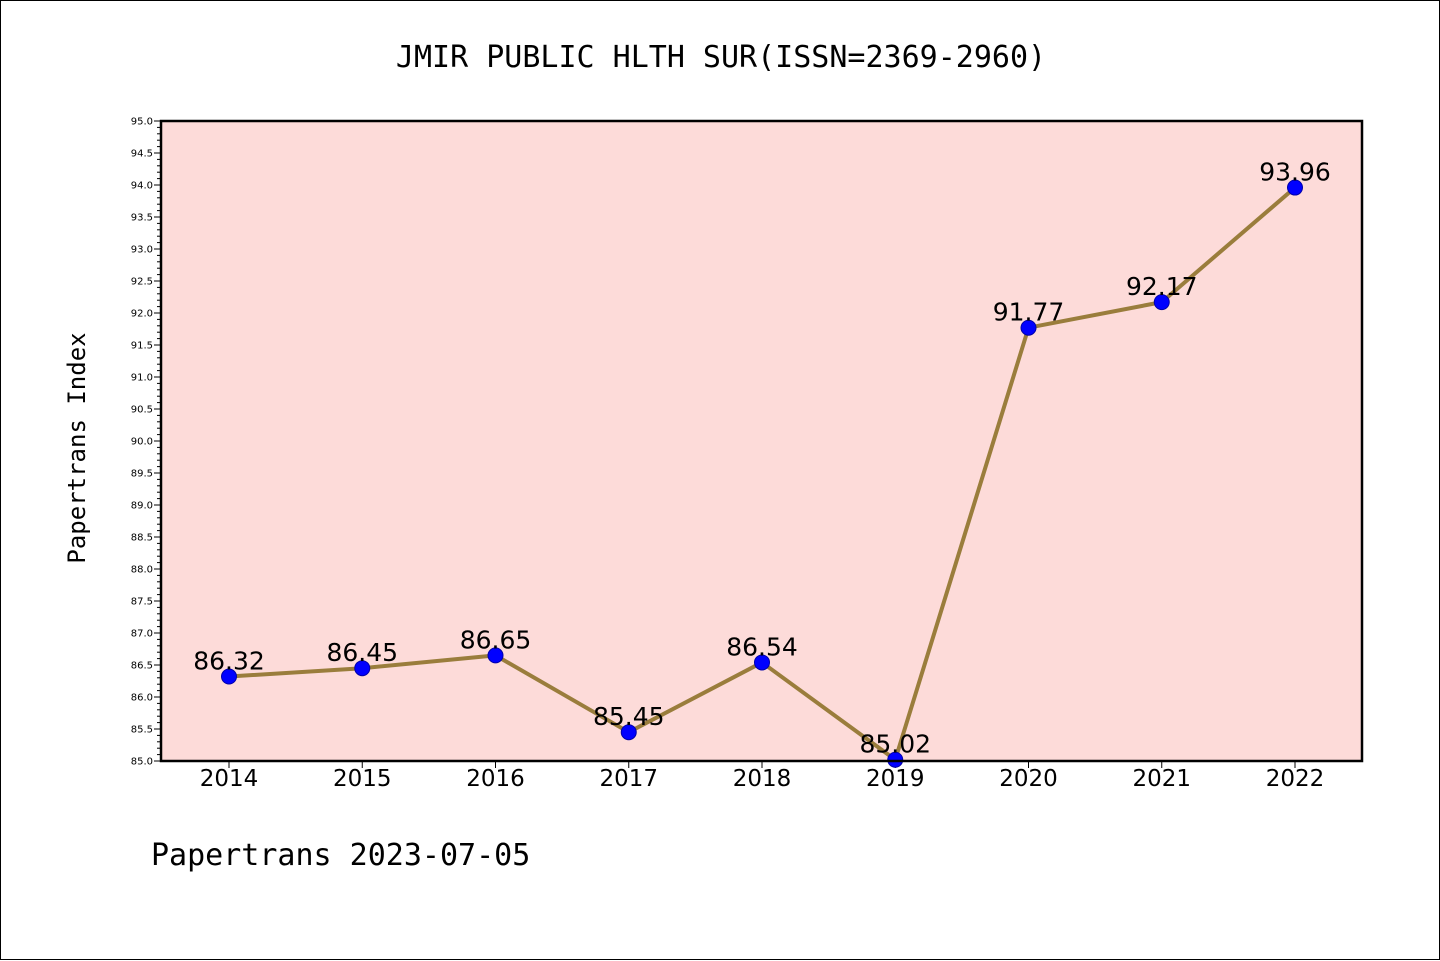 The image size is (1440, 961). What do you see at coordinates (895, 744) in the screenshot?
I see `data-label: 85.02` at bounding box center [895, 744].